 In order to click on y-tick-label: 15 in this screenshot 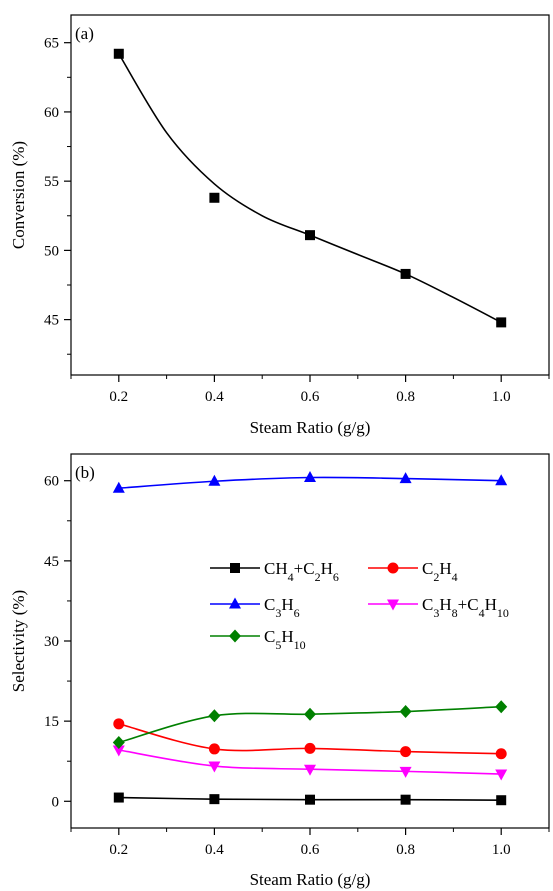, I will do `click(51, 722)`.